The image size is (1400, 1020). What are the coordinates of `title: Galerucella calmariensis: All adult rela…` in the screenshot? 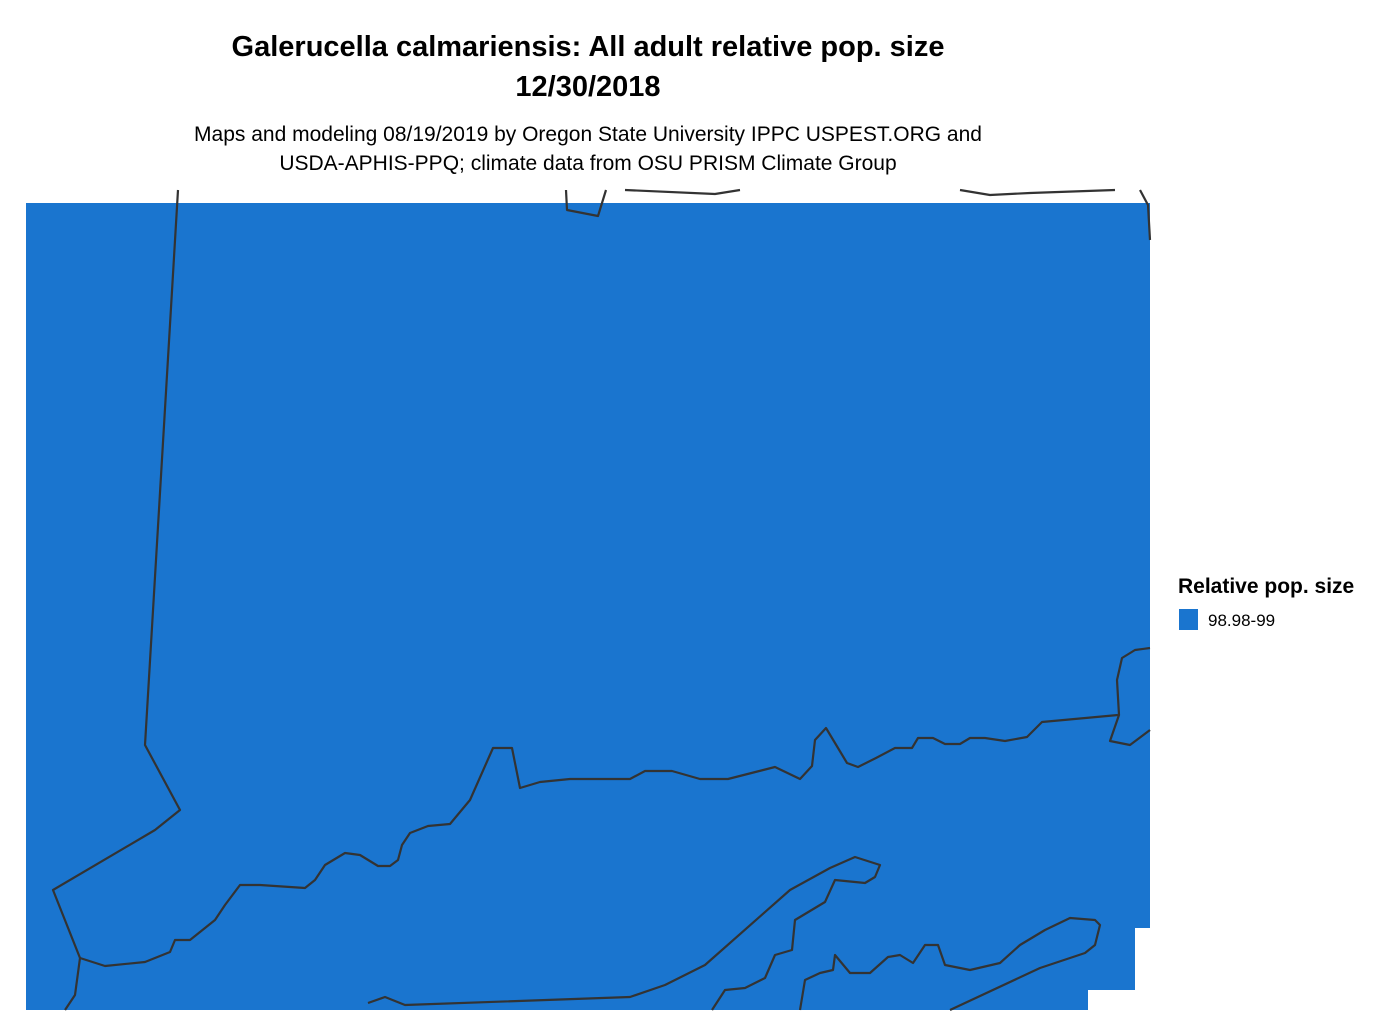 It's located at (588, 47).